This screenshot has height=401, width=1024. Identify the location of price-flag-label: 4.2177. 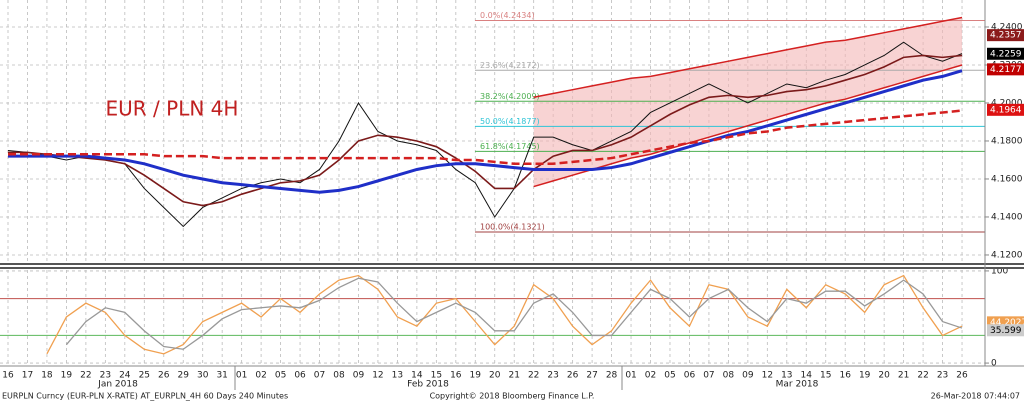
(1006, 70).